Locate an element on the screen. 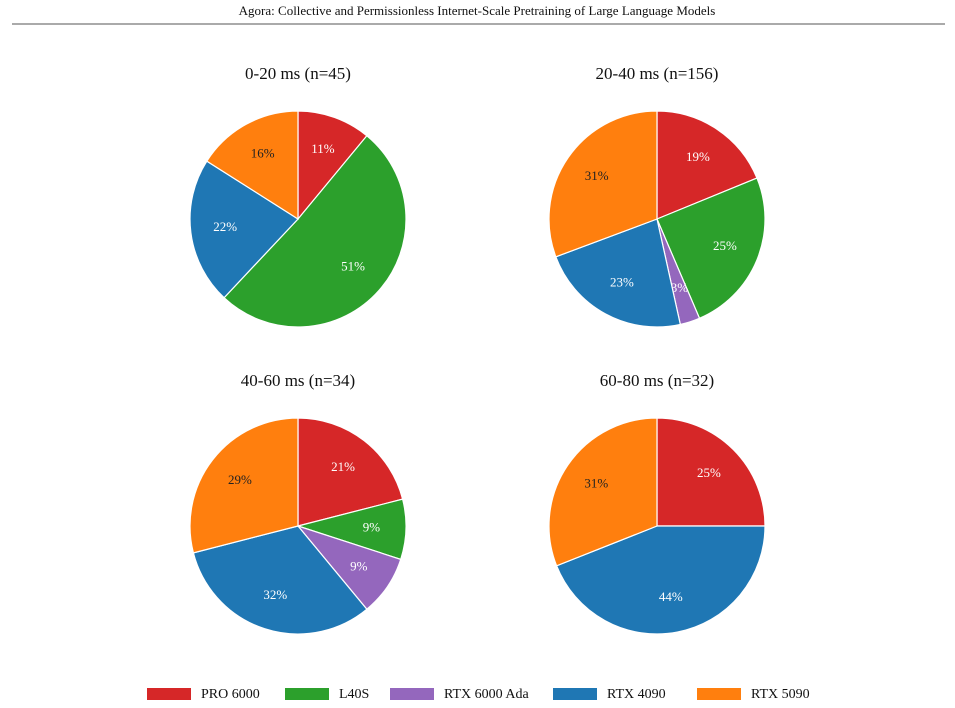 Image resolution: width=955 pixels, height=708 pixels. slice-label: 19% is located at coordinates (698, 156).